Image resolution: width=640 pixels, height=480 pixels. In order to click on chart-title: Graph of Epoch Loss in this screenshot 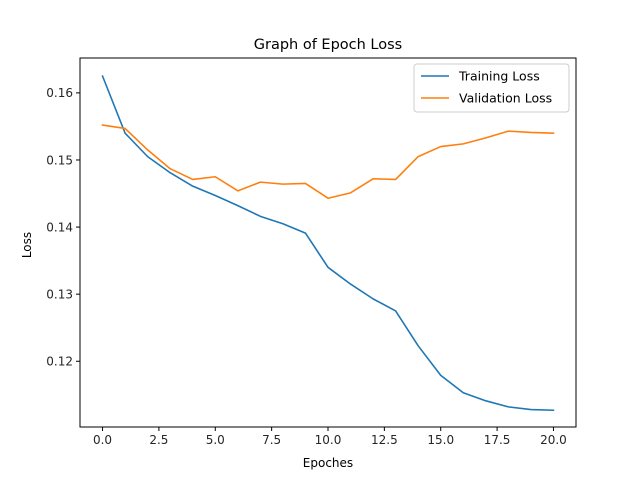, I will do `click(328, 45)`.